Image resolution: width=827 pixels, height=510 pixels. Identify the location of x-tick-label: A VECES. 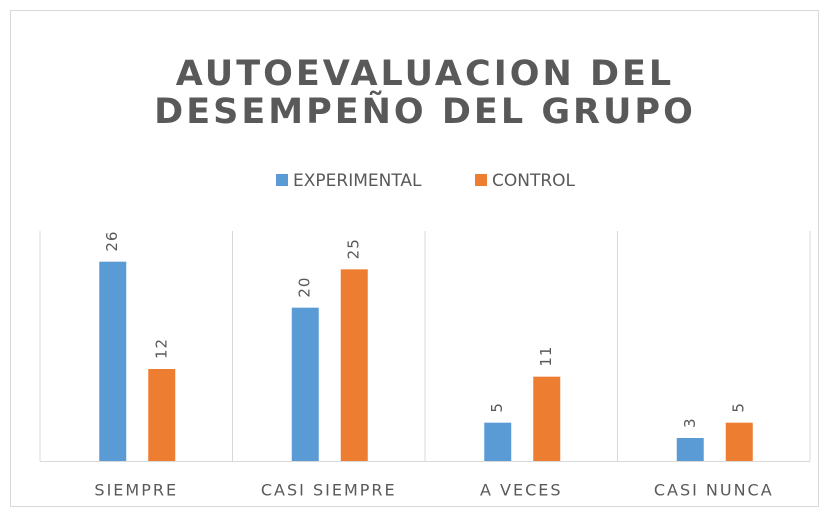
(521, 490).